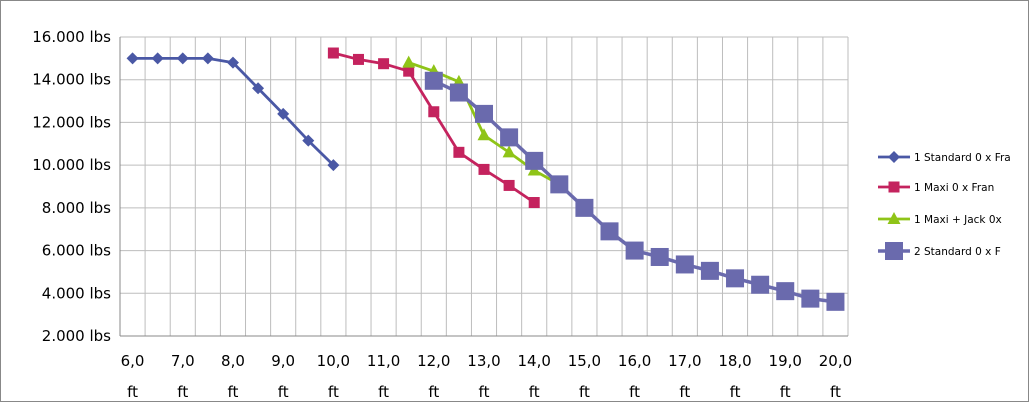 The image size is (1029, 402). I want to click on y-tick-label: 2.000 lbs, so click(76, 336).